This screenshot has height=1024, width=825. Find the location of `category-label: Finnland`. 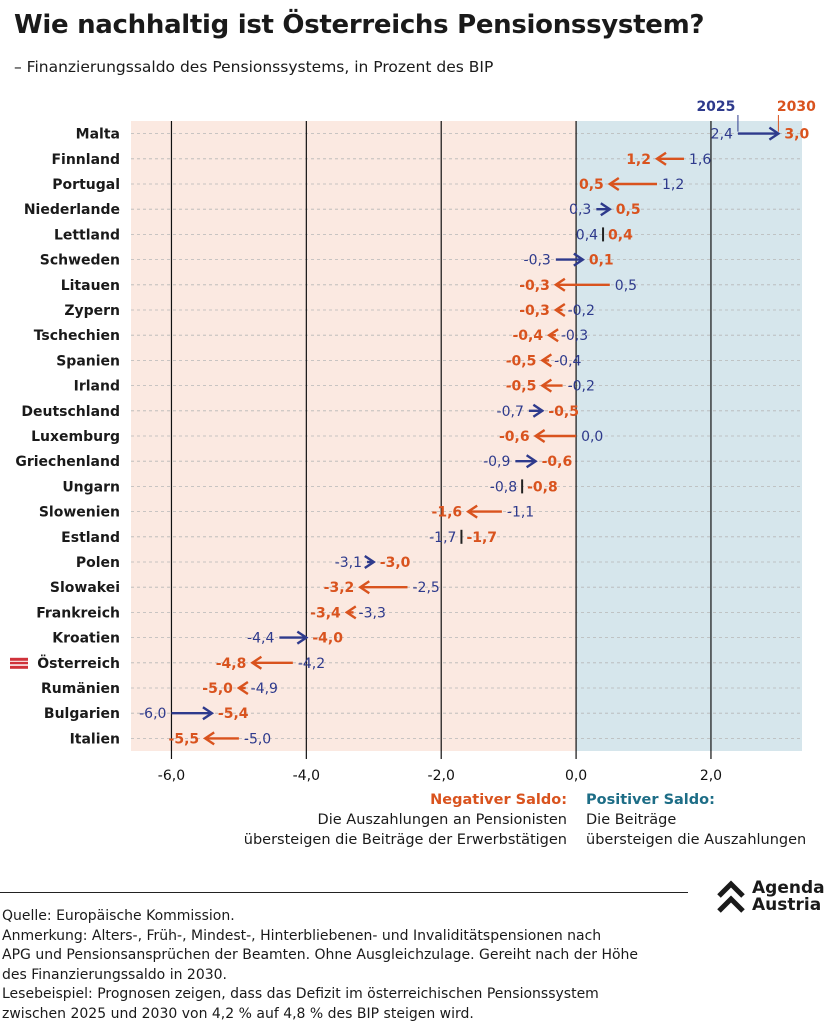

category-label: Finnland is located at coordinates (85, 160).